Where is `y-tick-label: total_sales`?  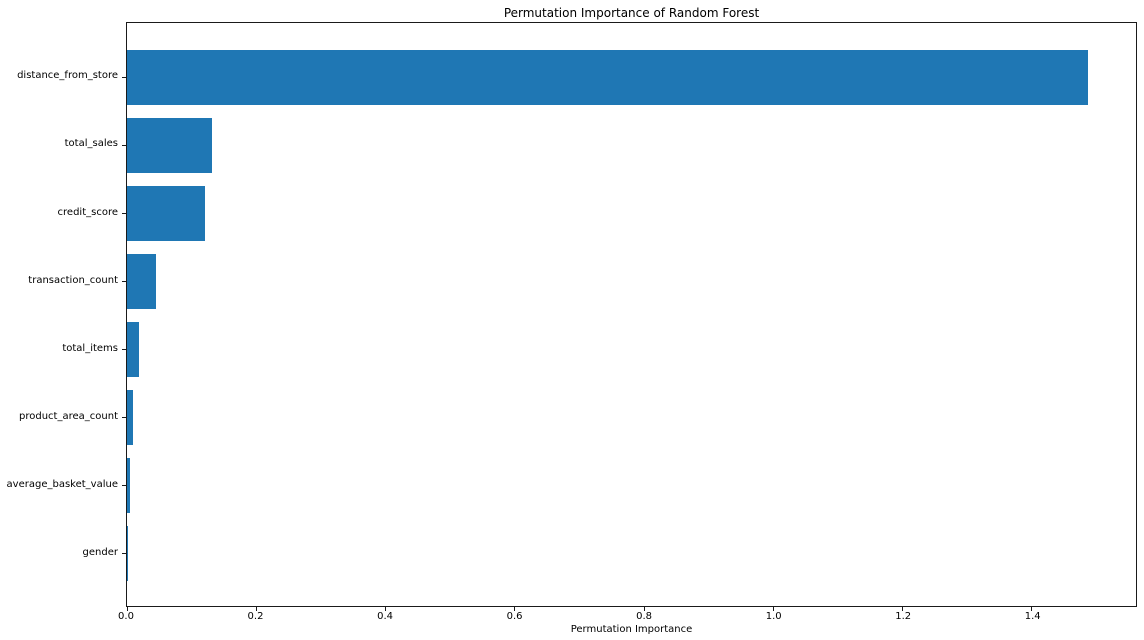
y-tick-label: total_sales is located at coordinates (91, 144).